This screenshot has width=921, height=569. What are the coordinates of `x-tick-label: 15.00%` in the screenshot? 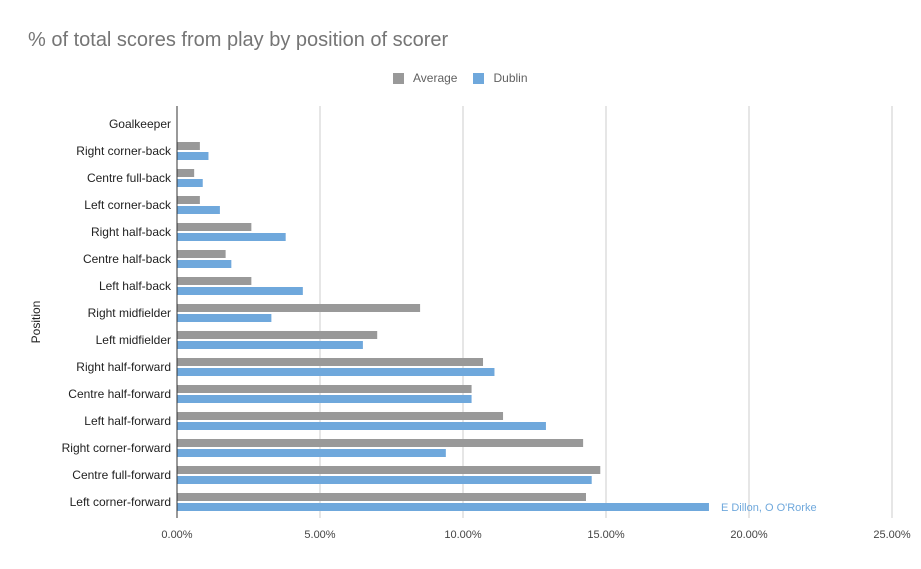 It's located at (606, 535).